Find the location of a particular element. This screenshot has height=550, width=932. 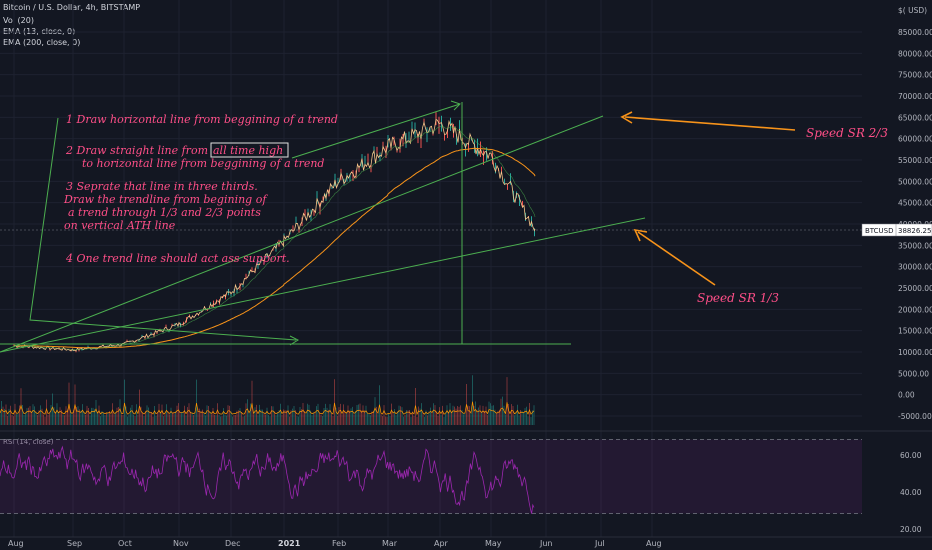

price-tick-label: 10000.00 is located at coordinates (915, 352).